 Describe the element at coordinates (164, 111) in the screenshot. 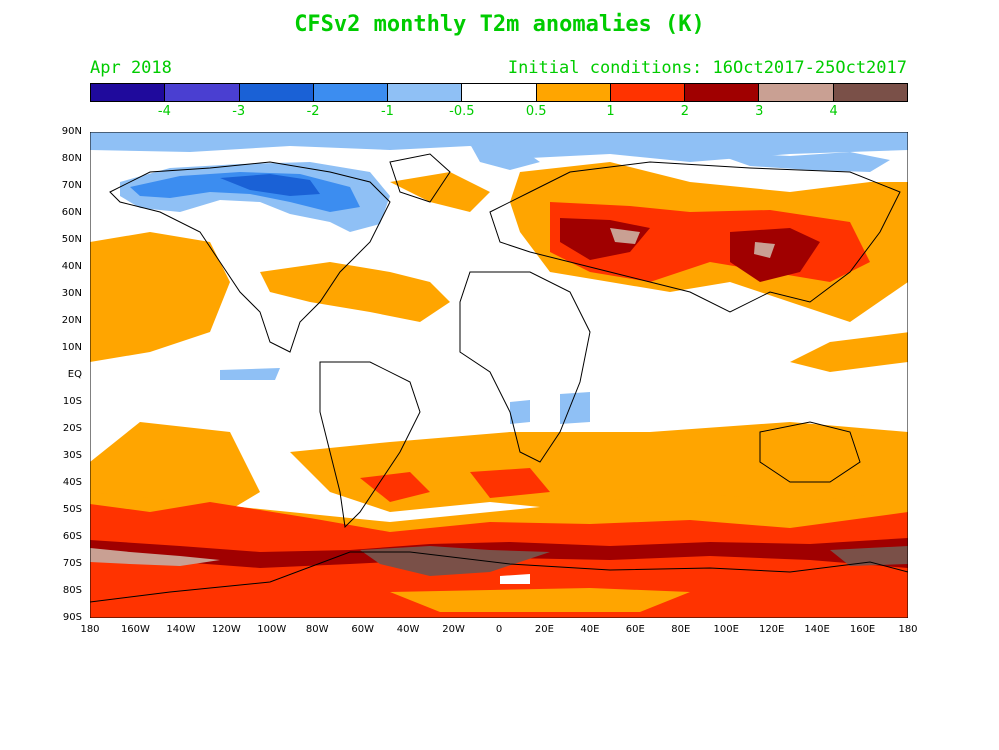

I see `colorbar-label: -4` at that location.